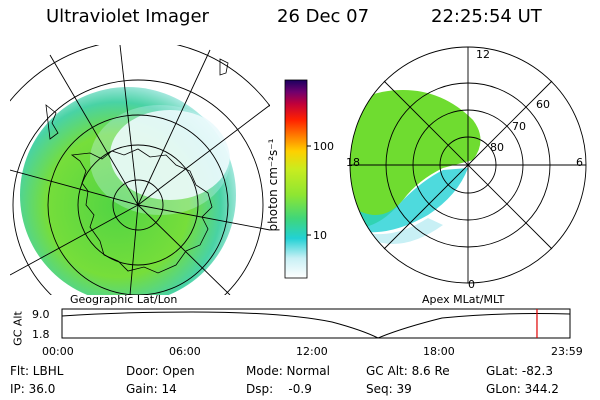  Describe the element at coordinates (519, 126) in the screenshot. I see `mlt-lat-70: 70` at that location.